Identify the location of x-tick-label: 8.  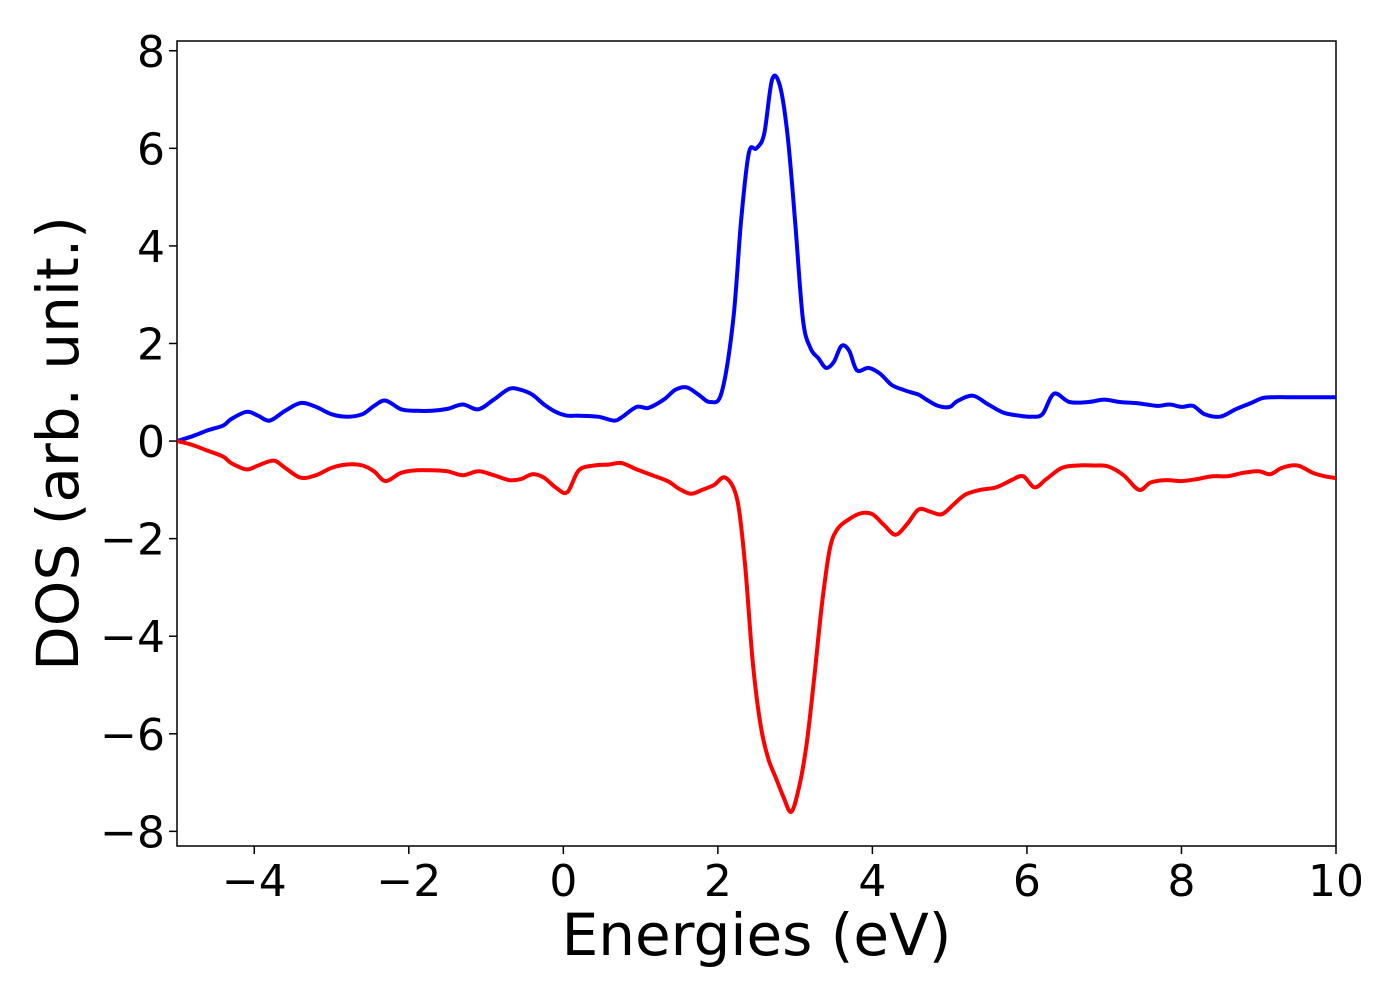
(1181, 881).